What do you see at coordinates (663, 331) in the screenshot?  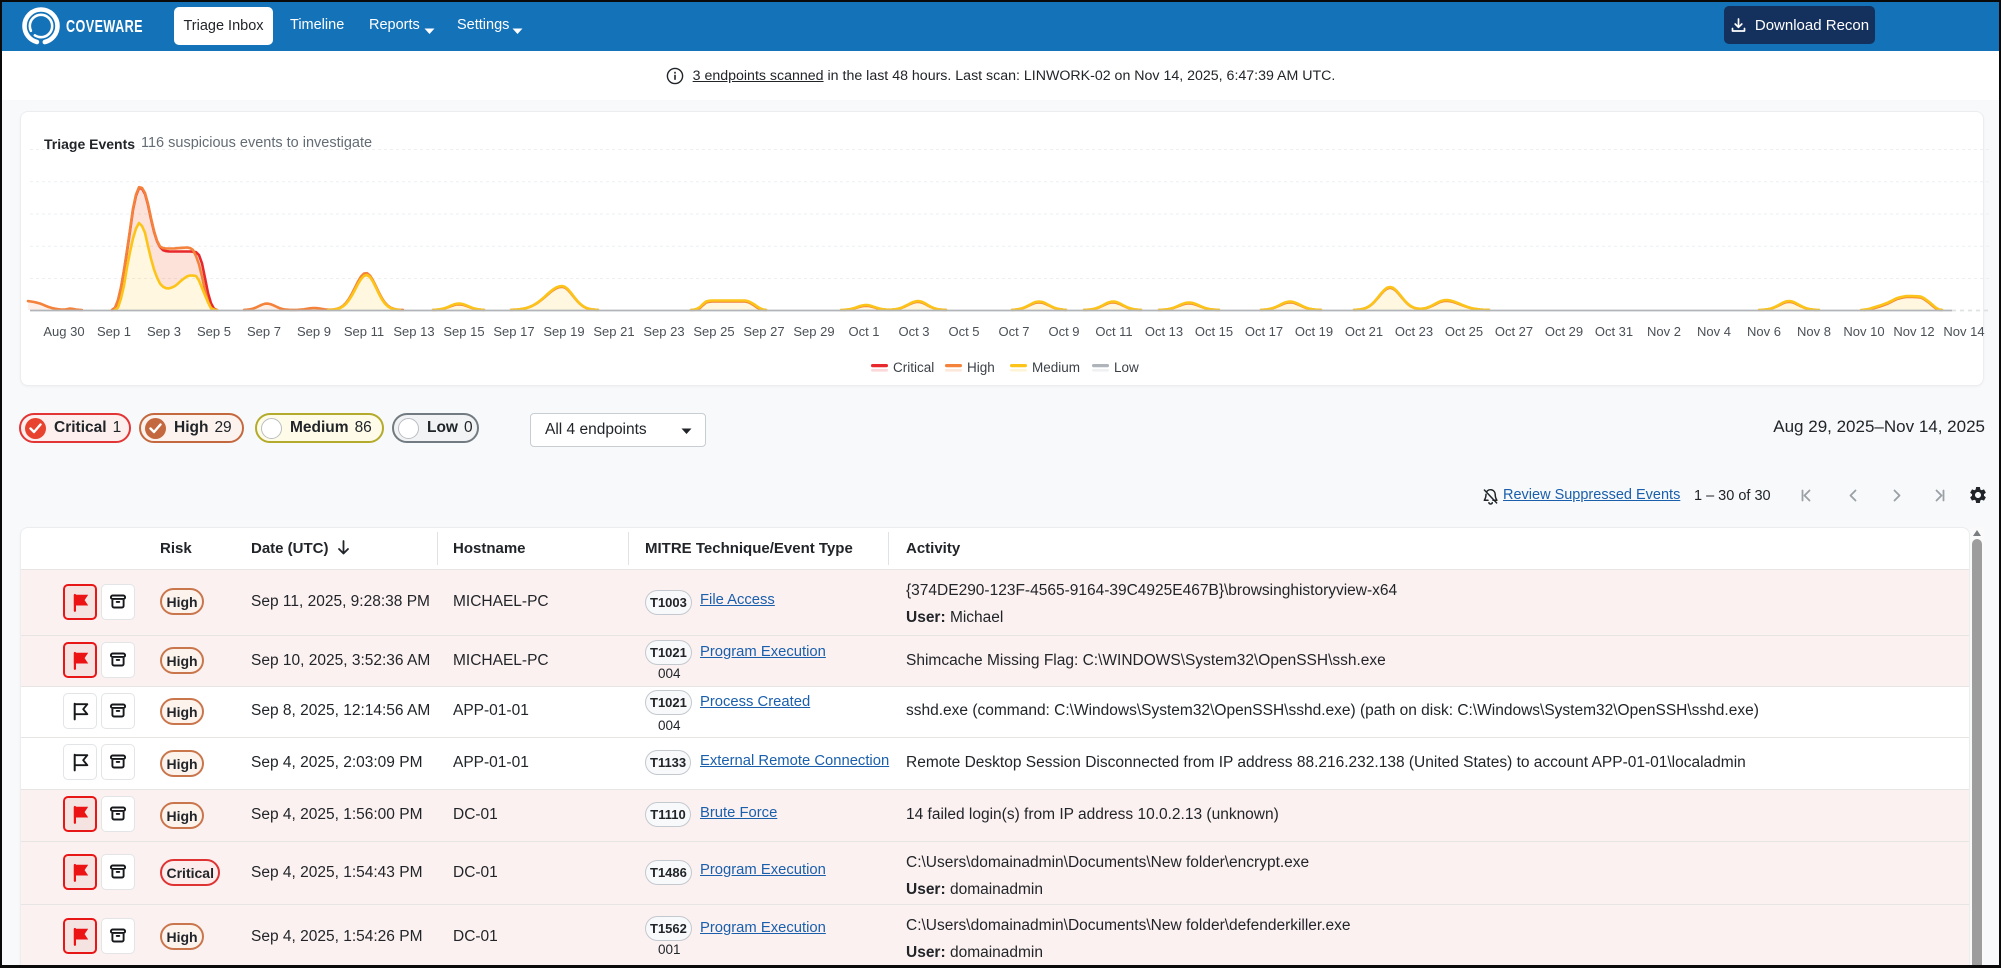 I see `svg-text: Sep 23` at bounding box center [663, 331].